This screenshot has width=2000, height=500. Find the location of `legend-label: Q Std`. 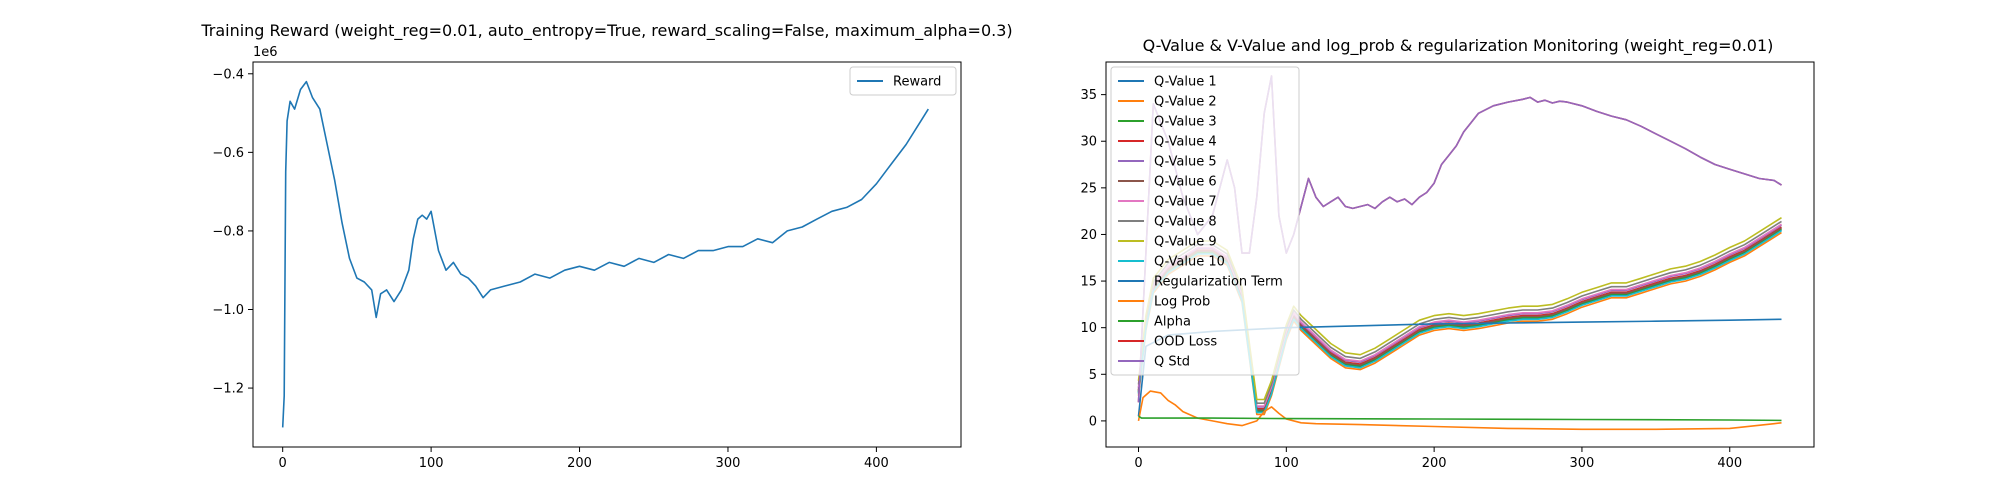

legend-label: Q Std is located at coordinates (1172, 362).